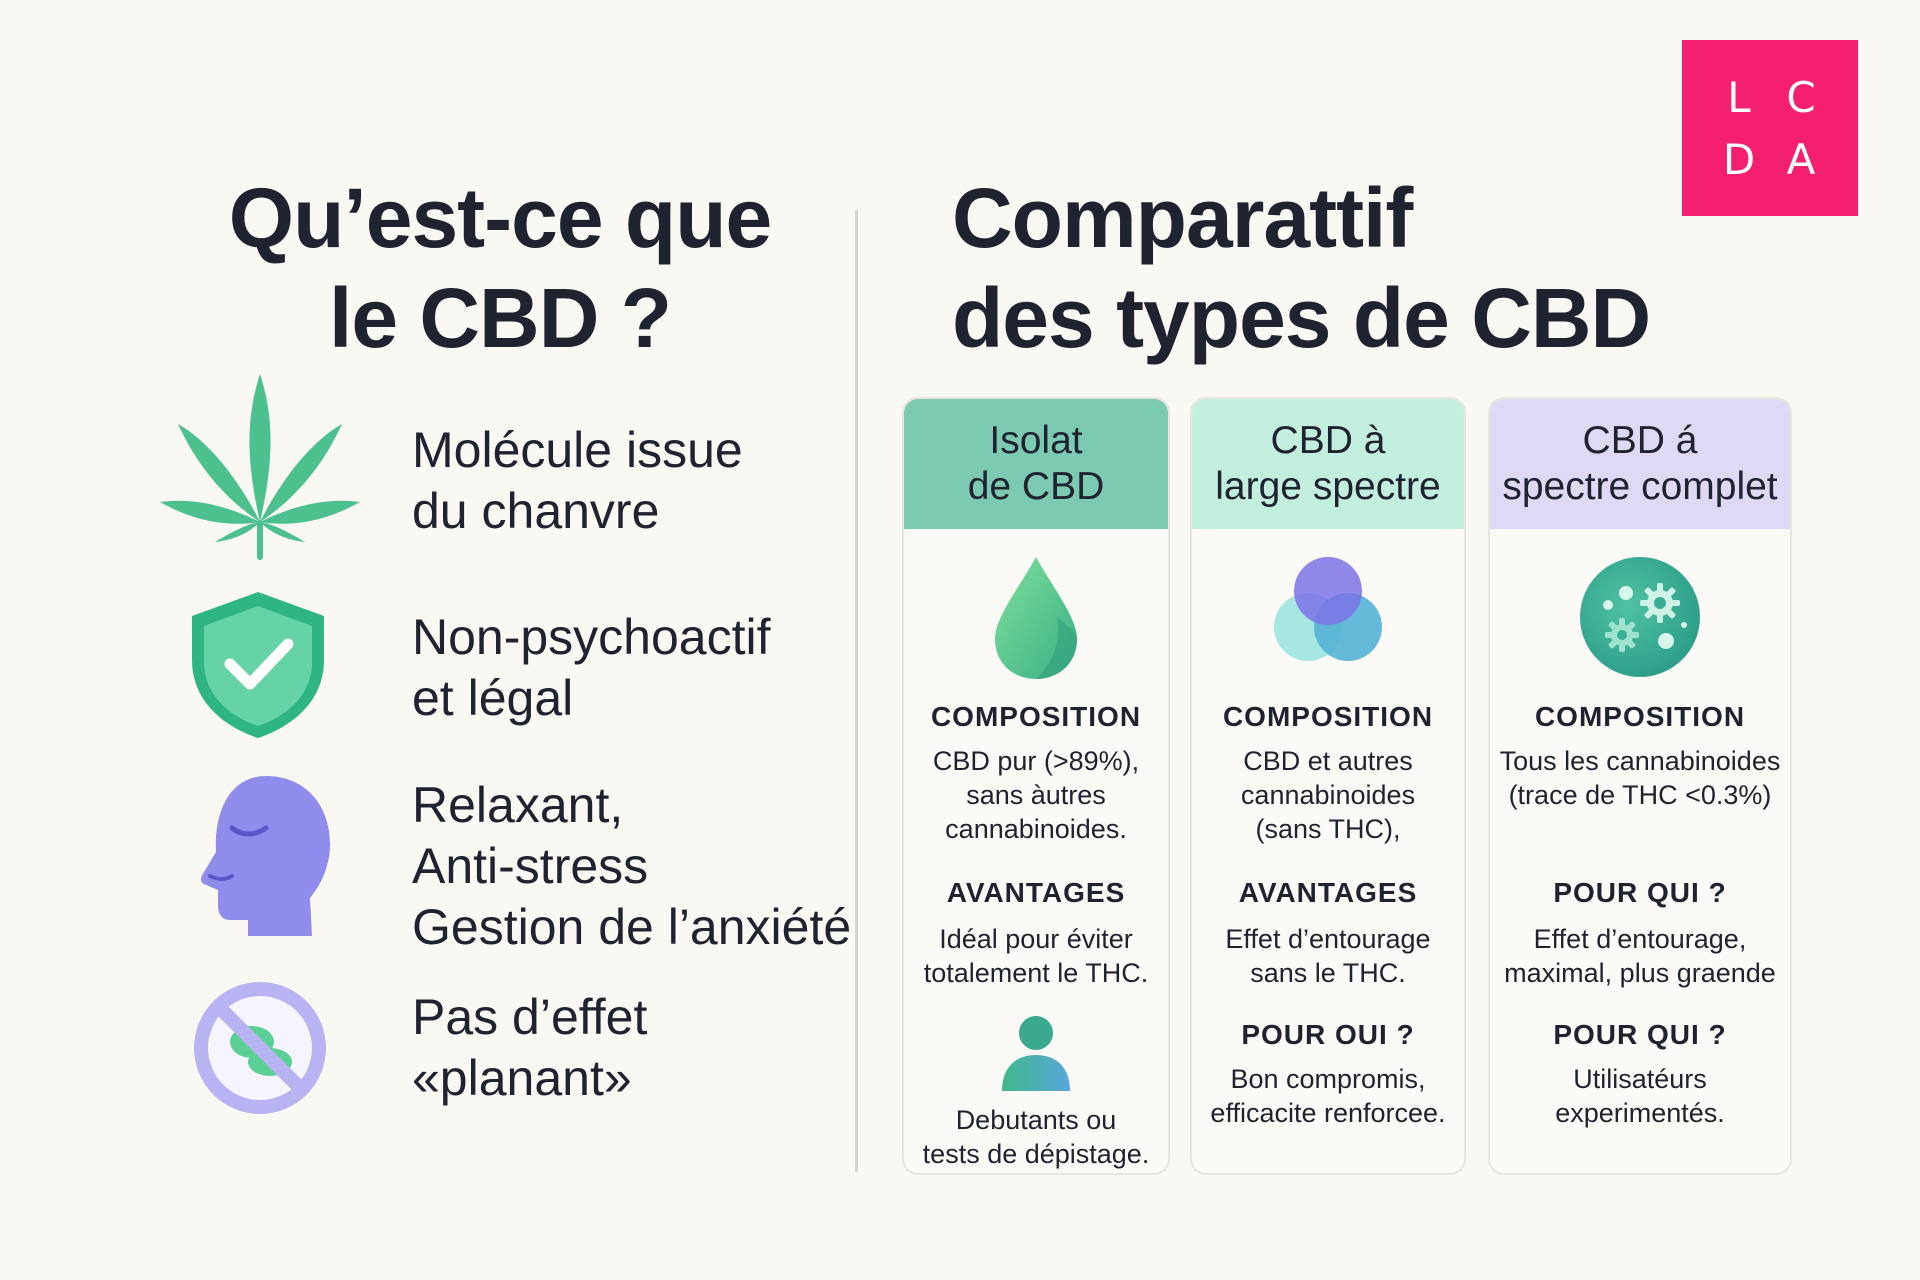  Describe the element at coordinates (1640, 617) in the screenshot. I see `molecule-gears-icon` at that location.